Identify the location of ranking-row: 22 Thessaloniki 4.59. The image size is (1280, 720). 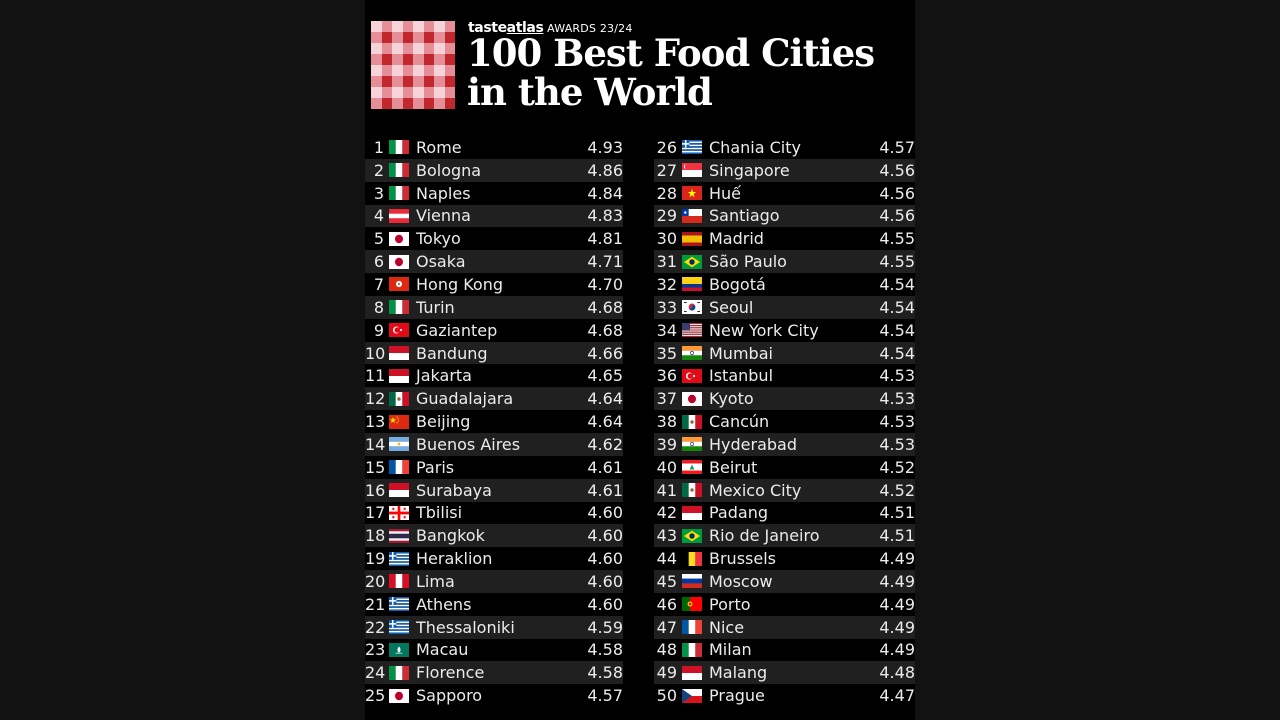
(494, 627).